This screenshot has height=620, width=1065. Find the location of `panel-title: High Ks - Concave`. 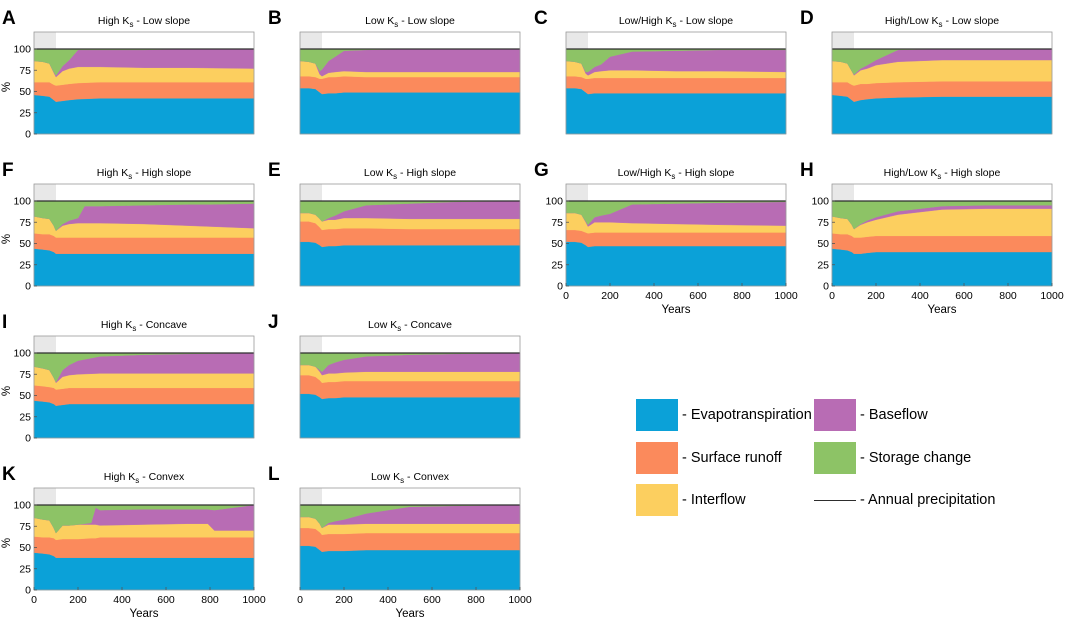

panel-title: High Ks - Concave is located at coordinates (144, 326).